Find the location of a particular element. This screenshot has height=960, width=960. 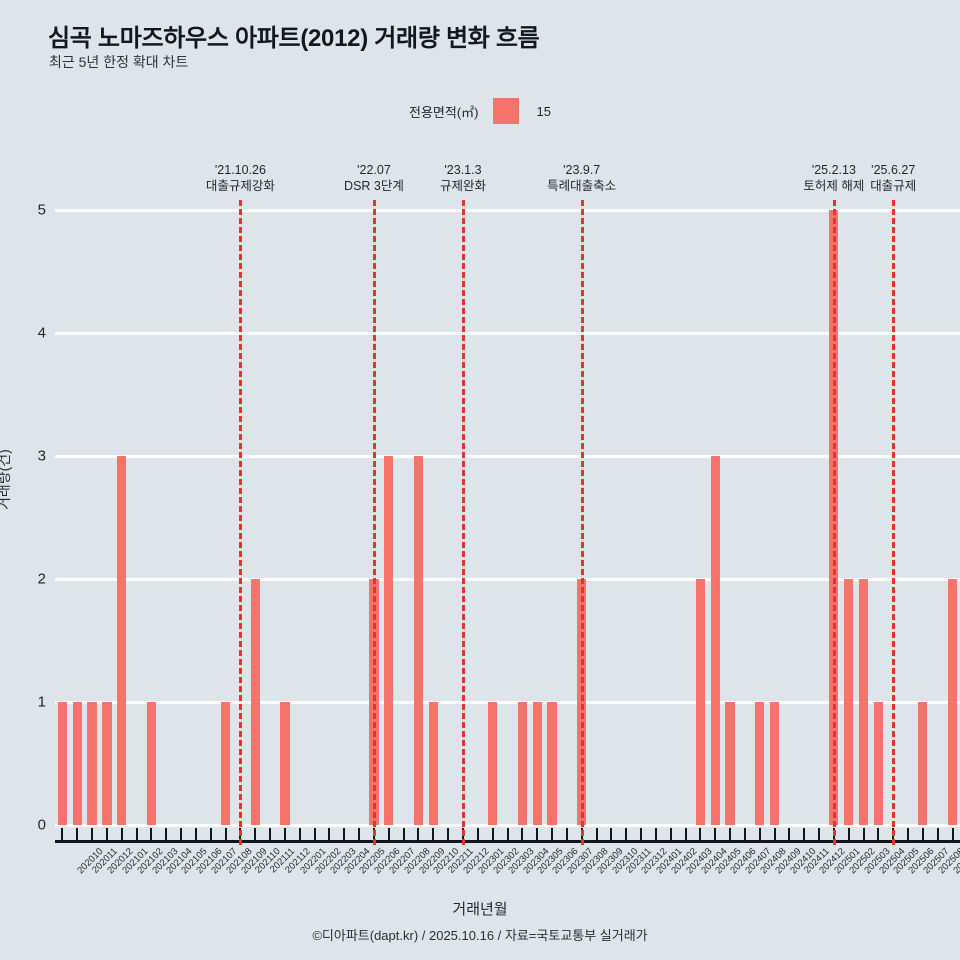

y-tick-label: 3 is located at coordinates (41, 456).